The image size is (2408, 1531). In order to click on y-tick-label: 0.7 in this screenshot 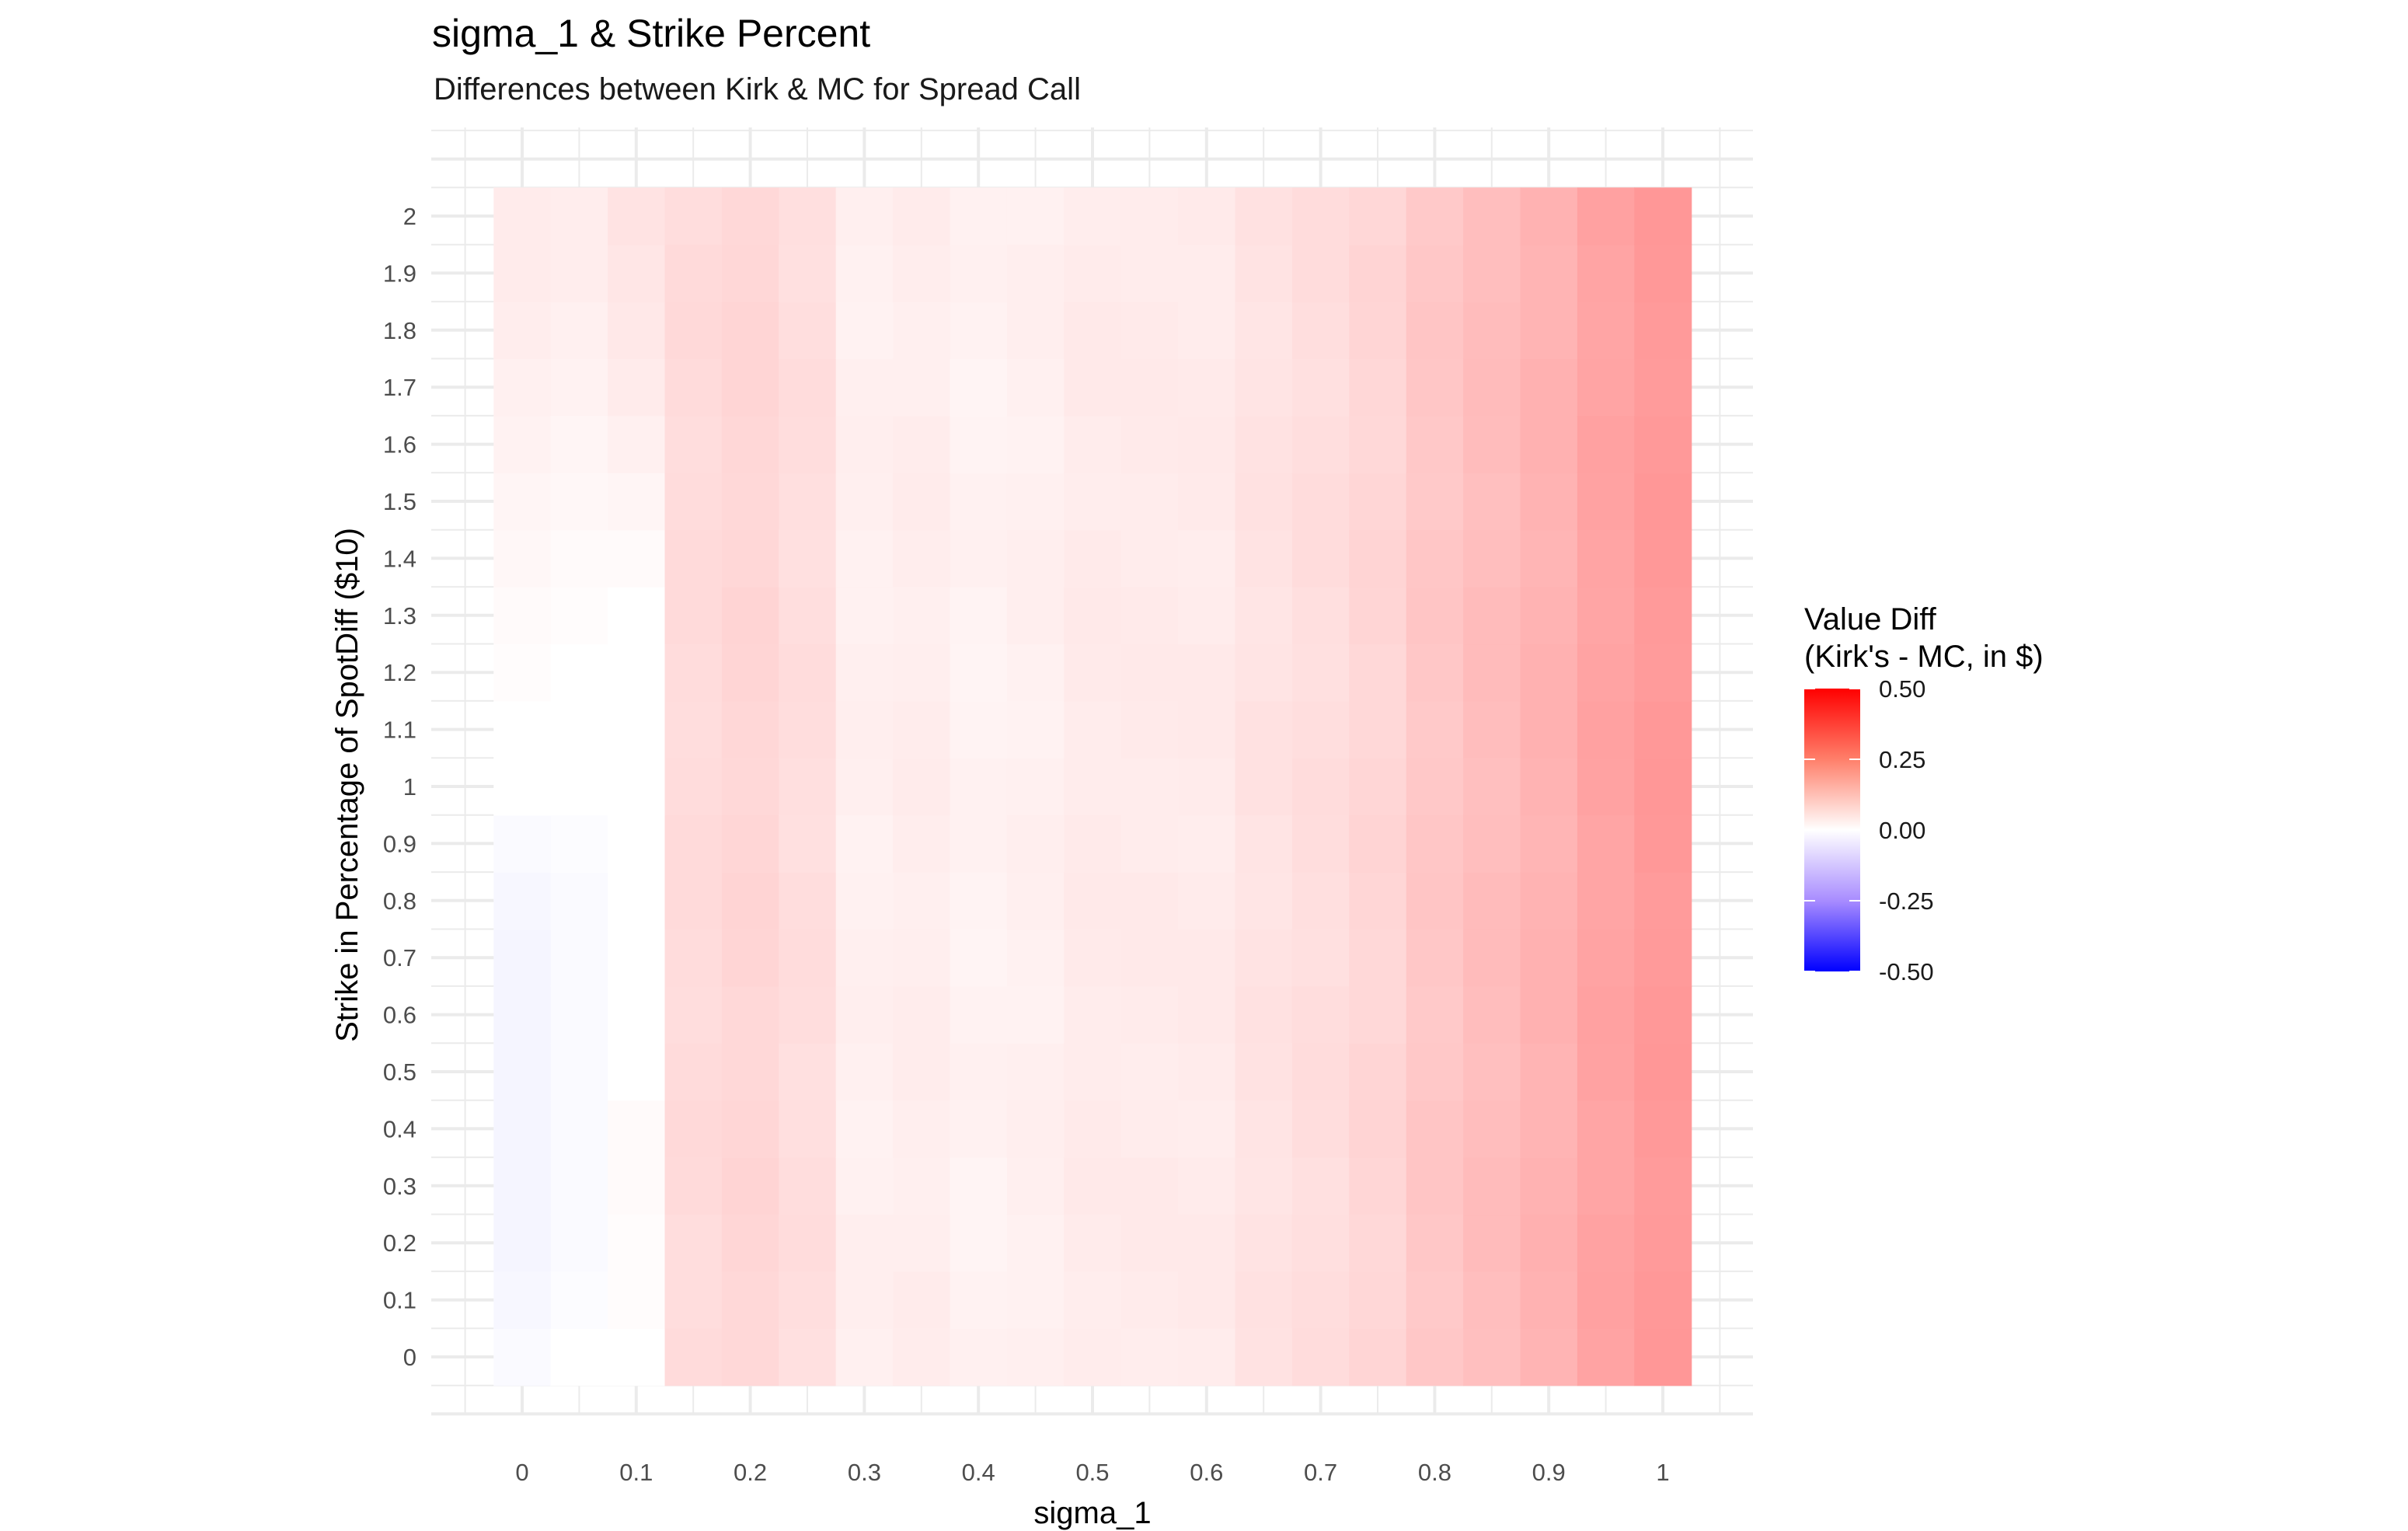, I will do `click(399, 958)`.